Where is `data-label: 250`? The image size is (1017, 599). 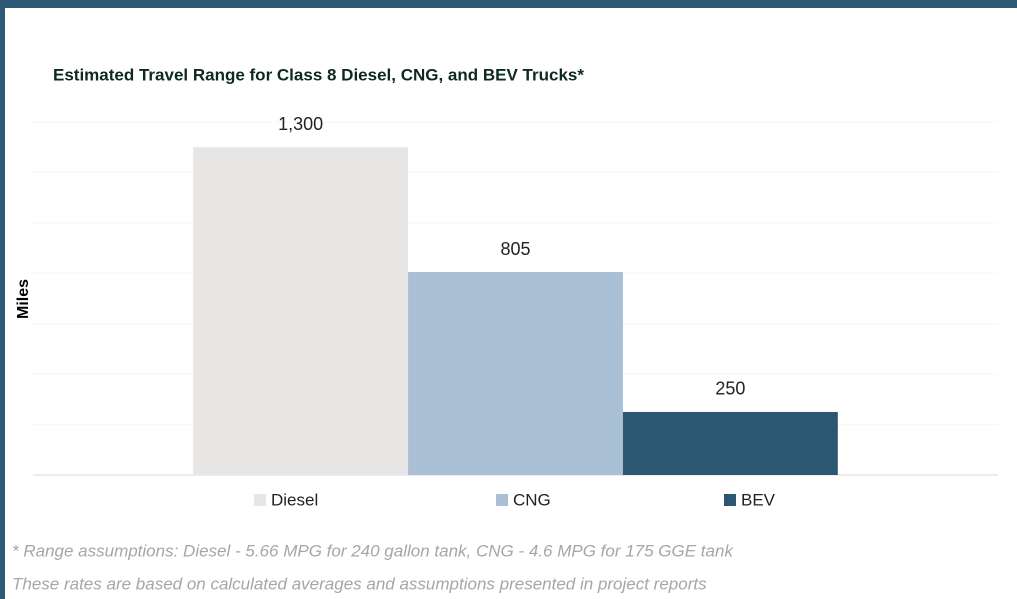 data-label: 250 is located at coordinates (730, 389).